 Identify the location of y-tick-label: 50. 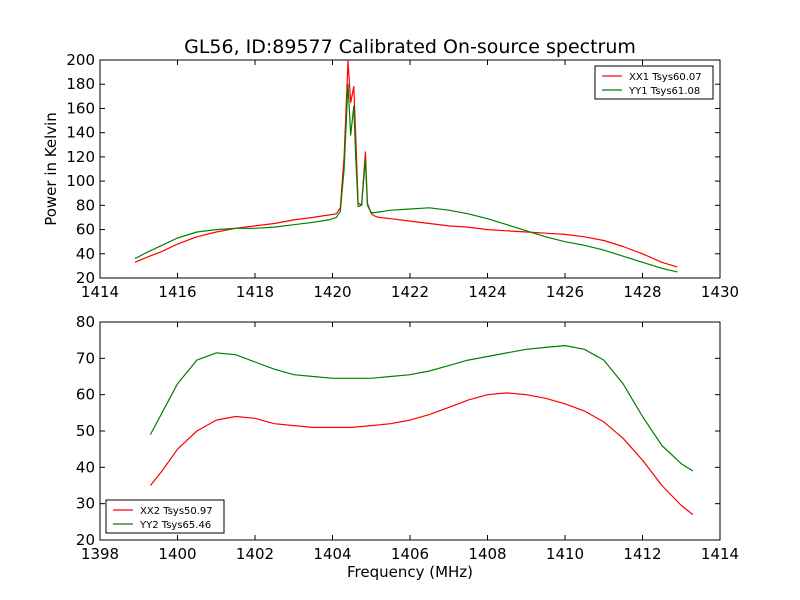
(85, 431).